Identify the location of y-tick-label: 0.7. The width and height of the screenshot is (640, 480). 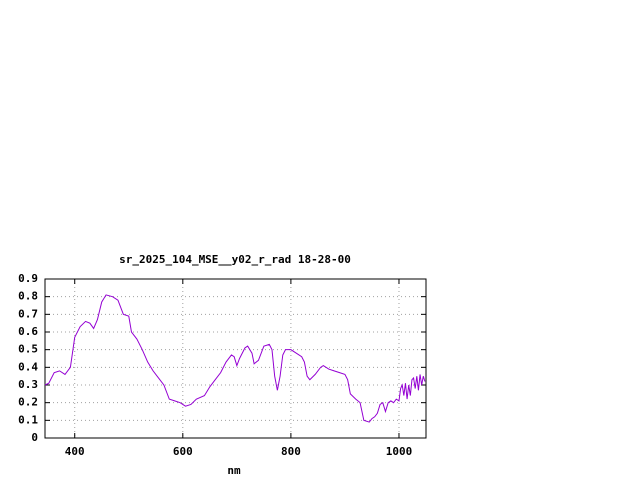
(28, 313).